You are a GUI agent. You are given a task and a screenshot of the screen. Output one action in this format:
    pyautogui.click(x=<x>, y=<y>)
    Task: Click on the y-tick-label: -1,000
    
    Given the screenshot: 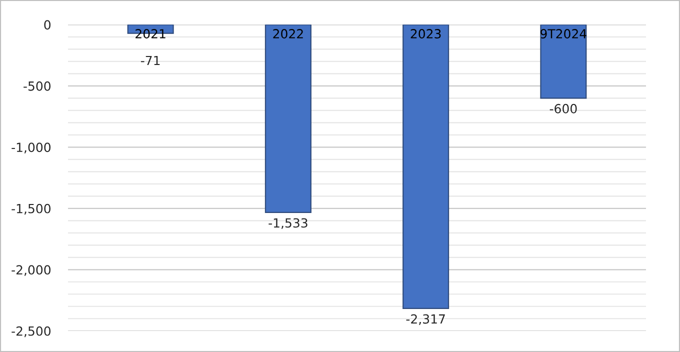 What is the action you would take?
    pyautogui.click(x=31, y=148)
    